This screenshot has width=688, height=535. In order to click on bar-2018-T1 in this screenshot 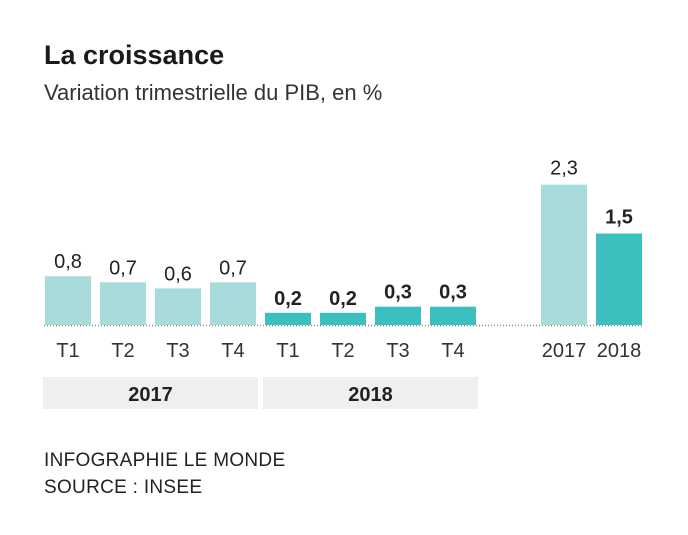, I will do `click(288, 318)`.